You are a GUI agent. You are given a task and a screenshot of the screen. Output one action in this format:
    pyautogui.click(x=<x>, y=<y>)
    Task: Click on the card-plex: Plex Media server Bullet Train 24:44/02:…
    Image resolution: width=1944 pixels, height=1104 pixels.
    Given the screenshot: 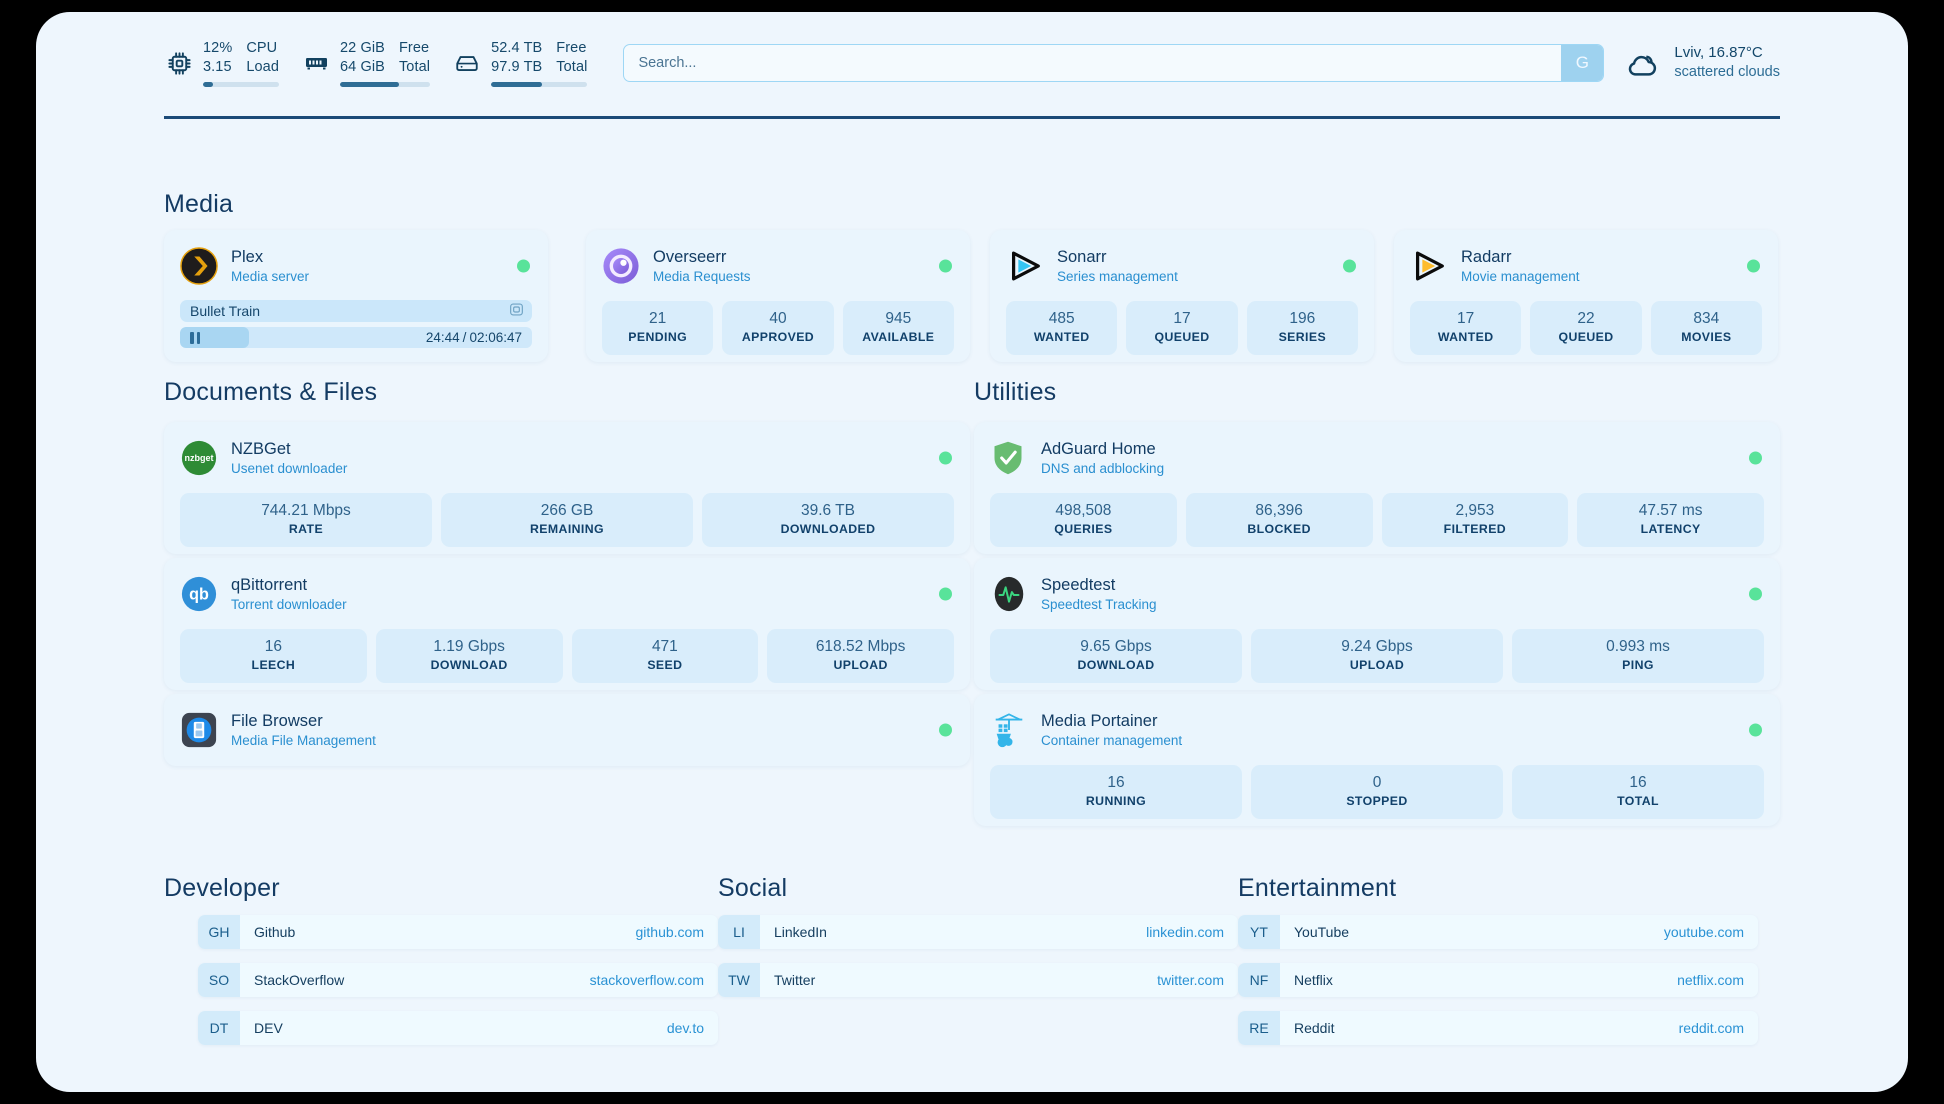 What is the action you would take?
    pyautogui.click(x=356, y=296)
    